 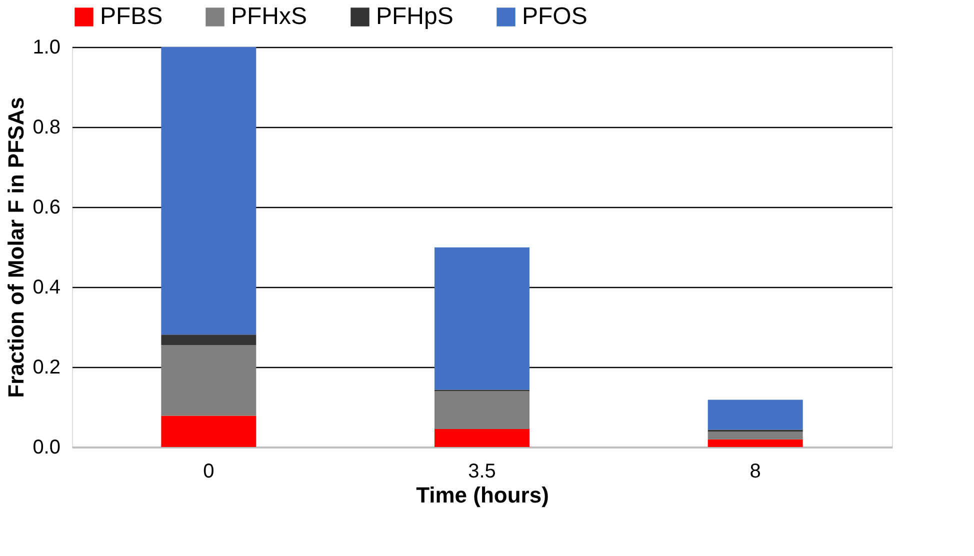 I want to click on legend-label: PFOS, so click(x=555, y=16).